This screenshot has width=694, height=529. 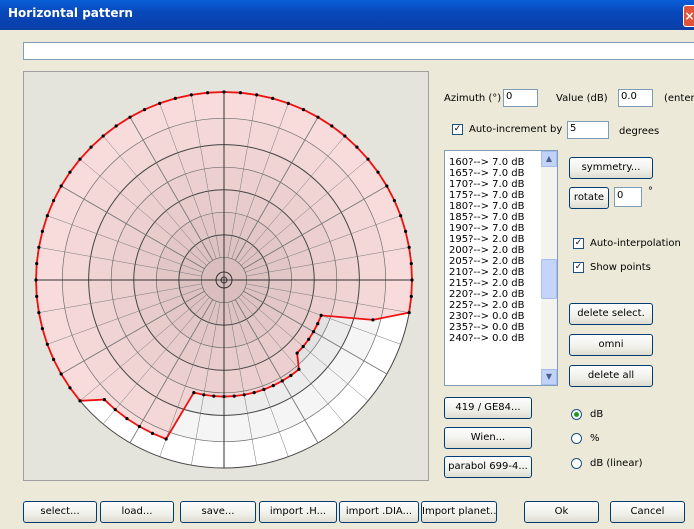 What do you see at coordinates (628, 197) in the screenshot?
I see `rotate-input: 0` at bounding box center [628, 197].